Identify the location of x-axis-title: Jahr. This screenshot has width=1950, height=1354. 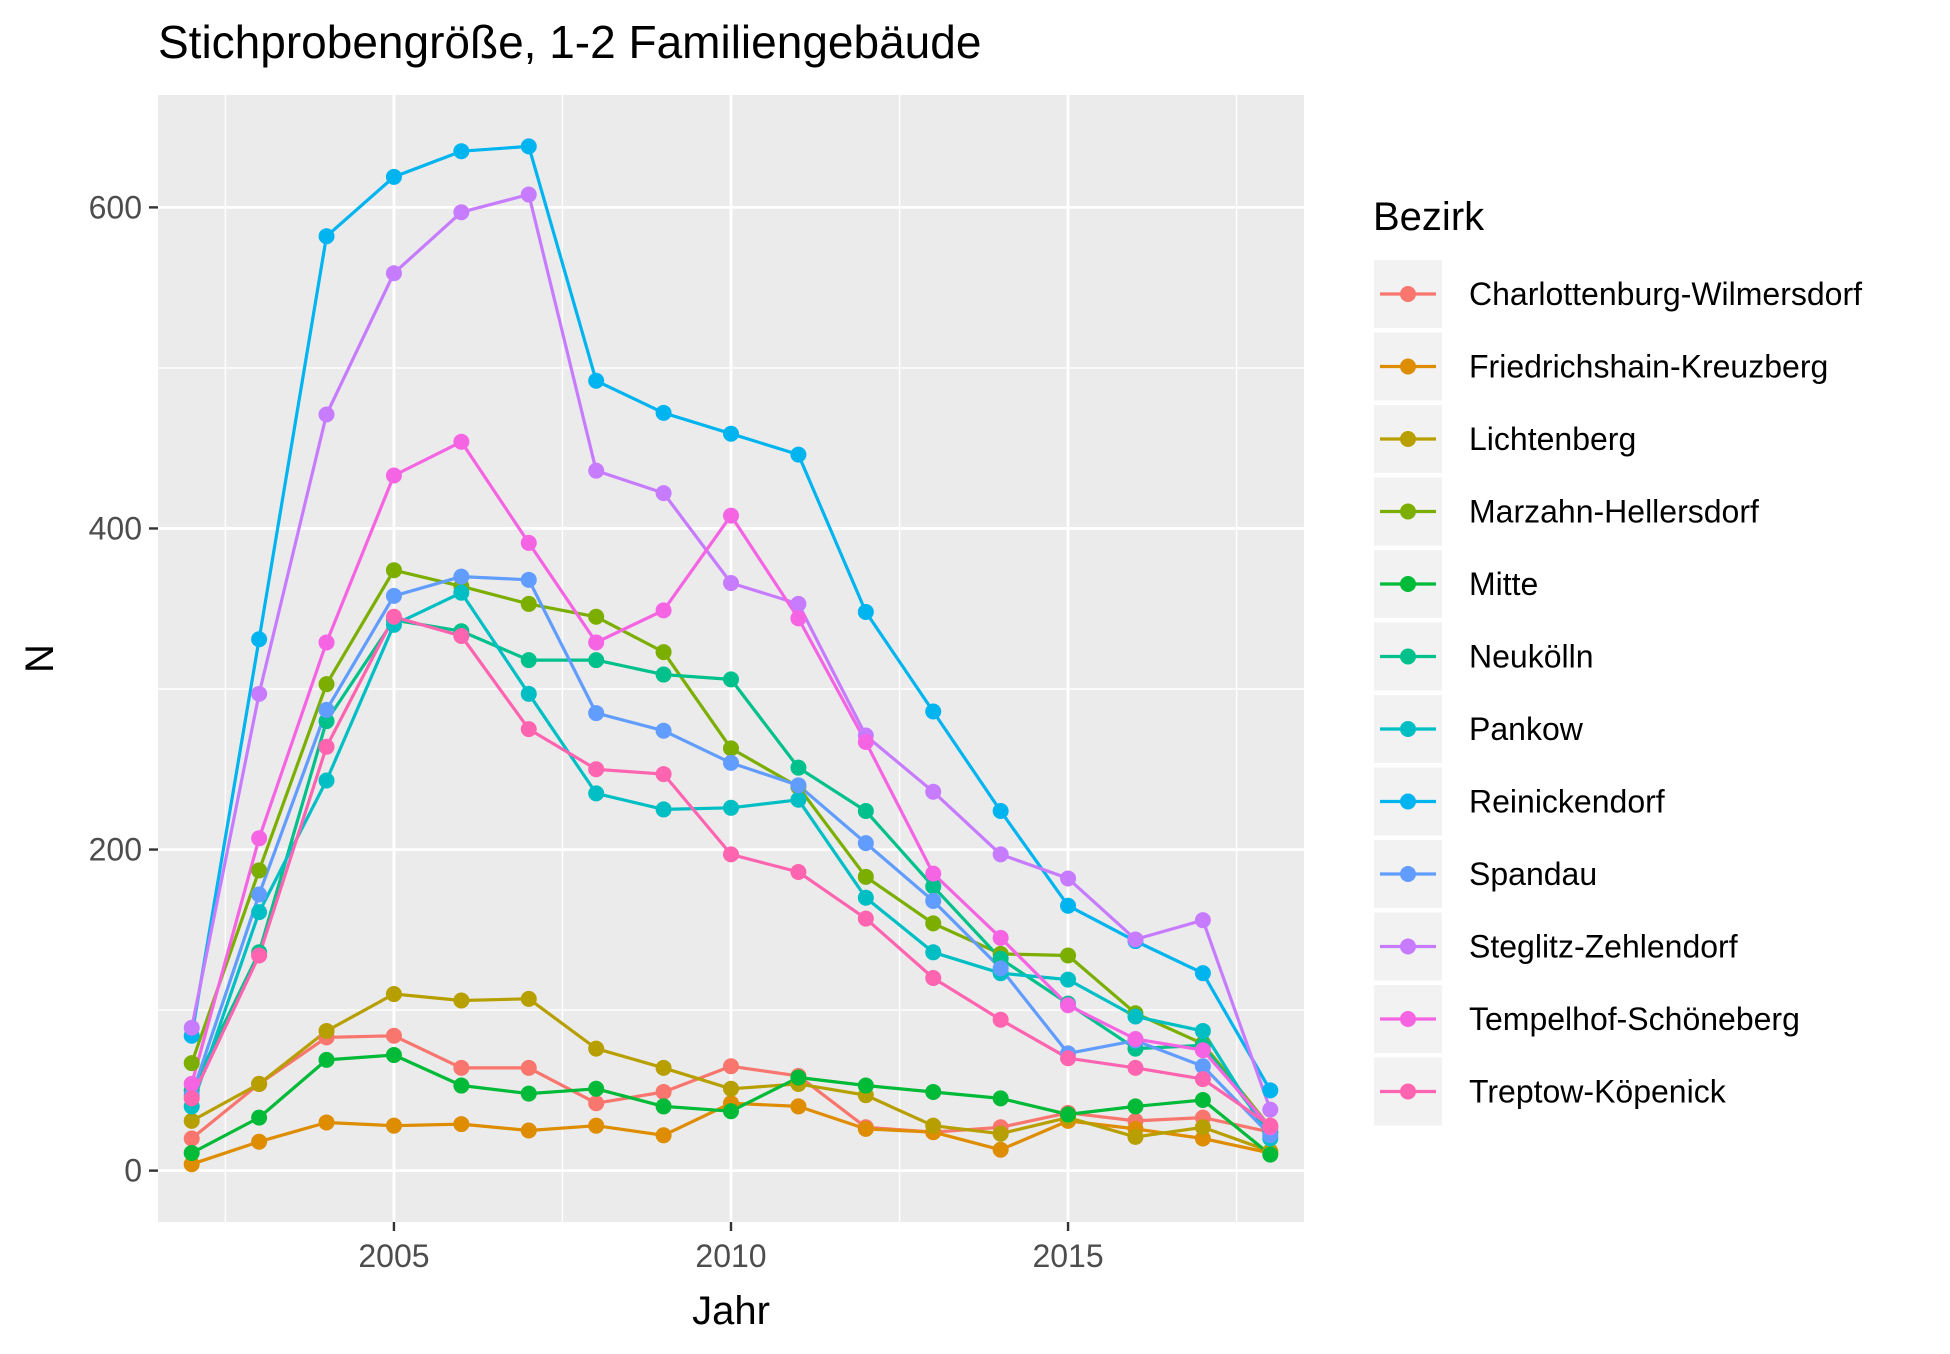
(731, 1311).